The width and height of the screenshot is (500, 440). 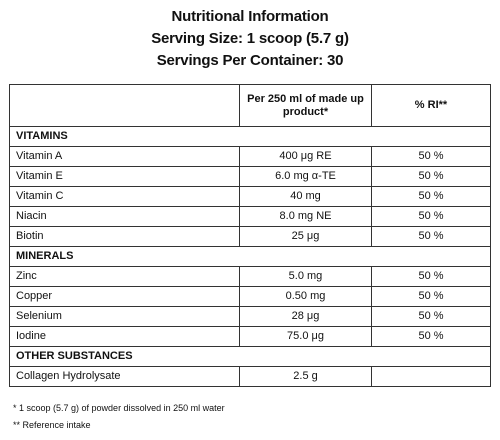 What do you see at coordinates (52, 425) in the screenshot?
I see `footnote-reference-intake: ** Reference intake` at bounding box center [52, 425].